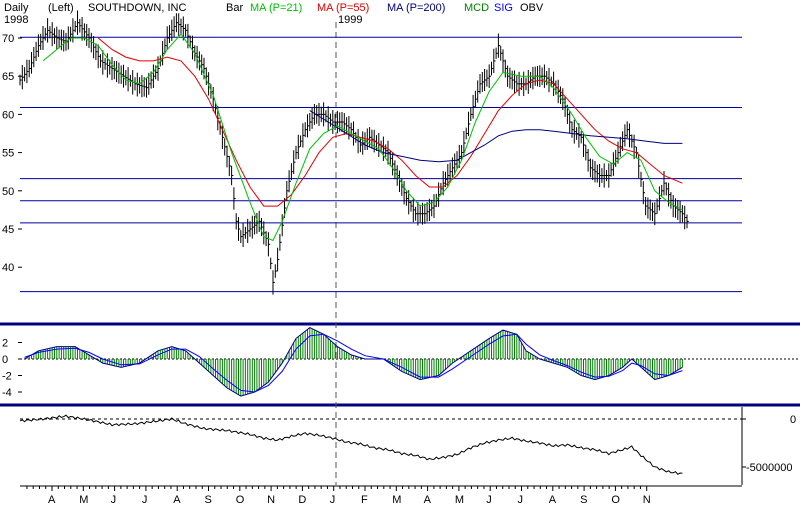 This screenshot has width=800, height=507. Describe the element at coordinates (234, 8) in the screenshot. I see `bar-label: Bar` at that location.